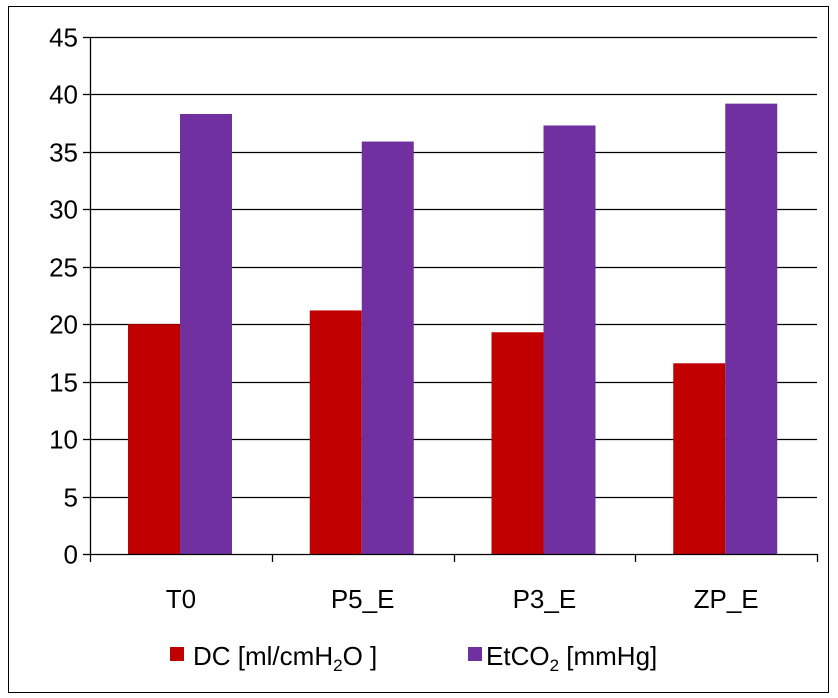  What do you see at coordinates (63, 38) in the screenshot?
I see `y-tick-label: 45` at bounding box center [63, 38].